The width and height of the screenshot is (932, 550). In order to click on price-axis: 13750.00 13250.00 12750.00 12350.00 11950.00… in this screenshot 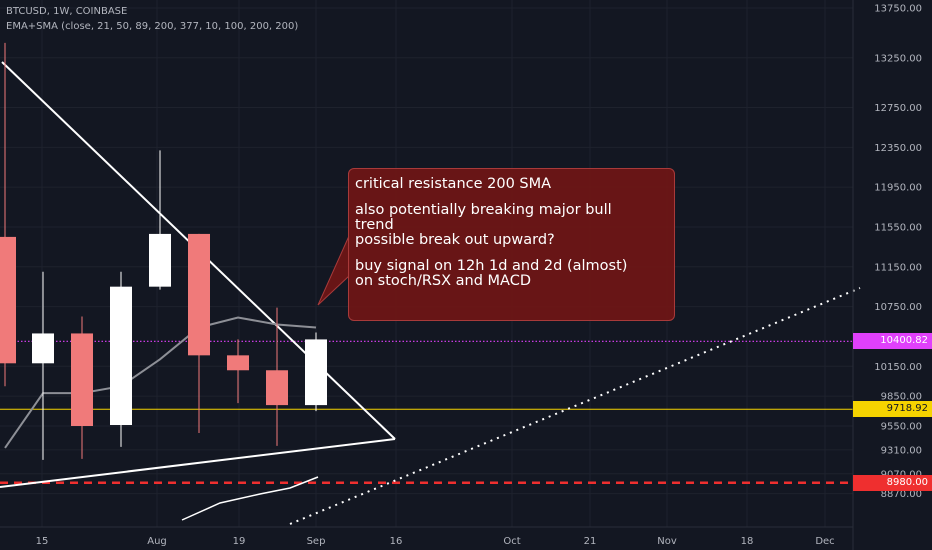, I will do `click(898, 252)`.